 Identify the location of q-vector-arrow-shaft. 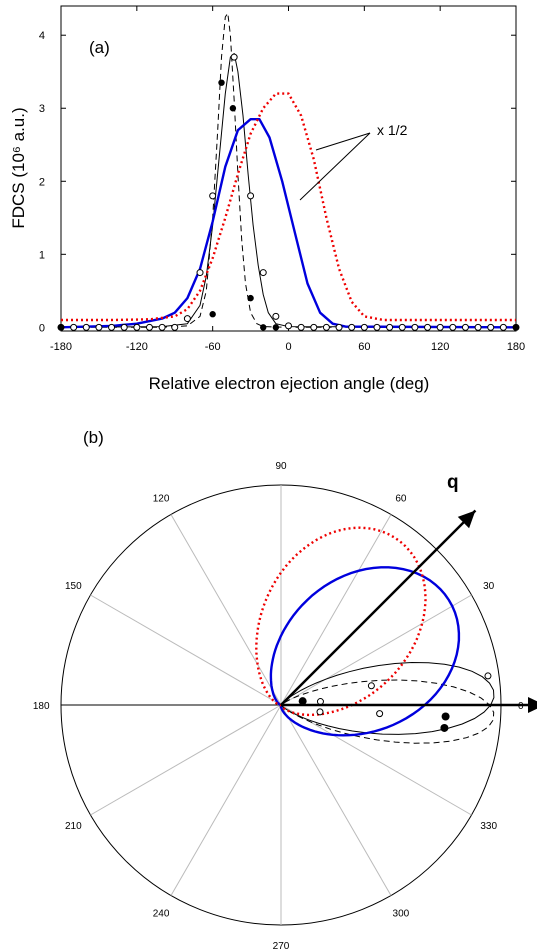
(378, 607).